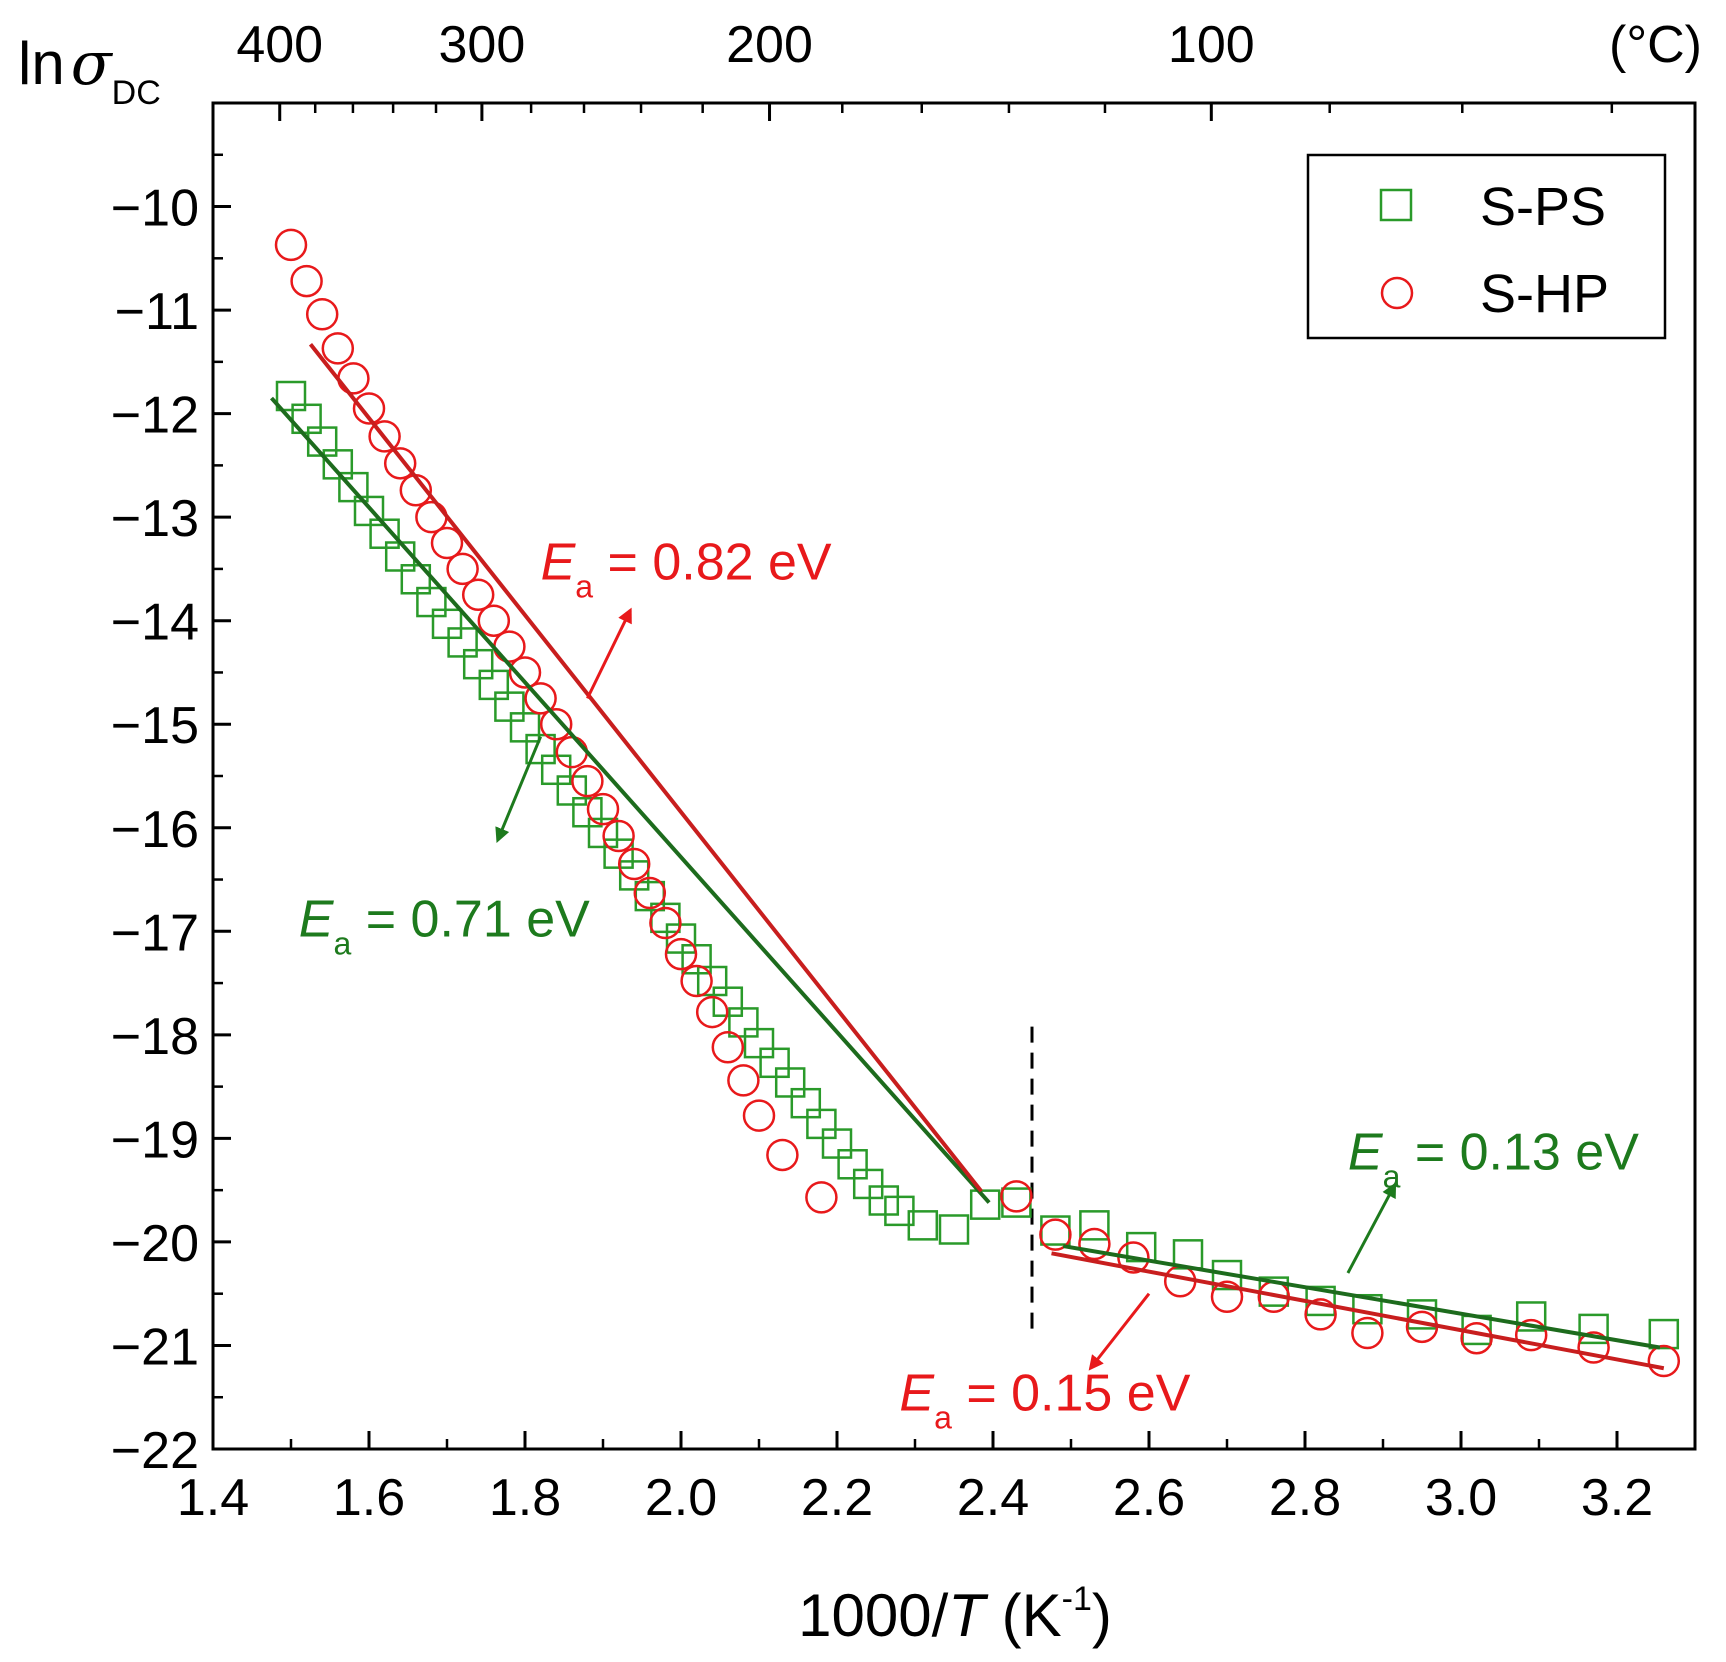 This screenshot has height=1662, width=1726. What do you see at coordinates (525, 1498) in the screenshot?
I see `x-tick-label: 1.8` at bounding box center [525, 1498].